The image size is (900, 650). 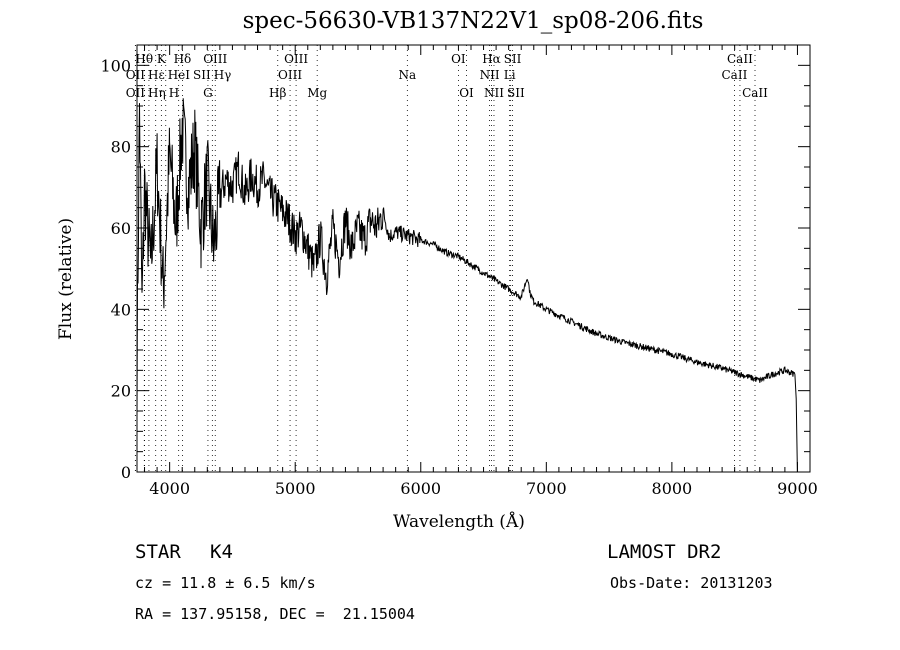 I want to click on line-marker-label: K, so click(x=162, y=59).